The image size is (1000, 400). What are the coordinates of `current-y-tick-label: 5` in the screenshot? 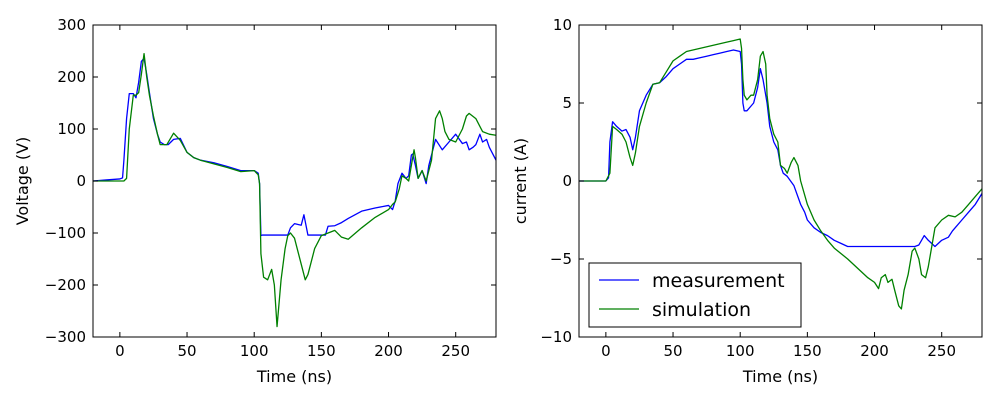 It's located at (567, 103).